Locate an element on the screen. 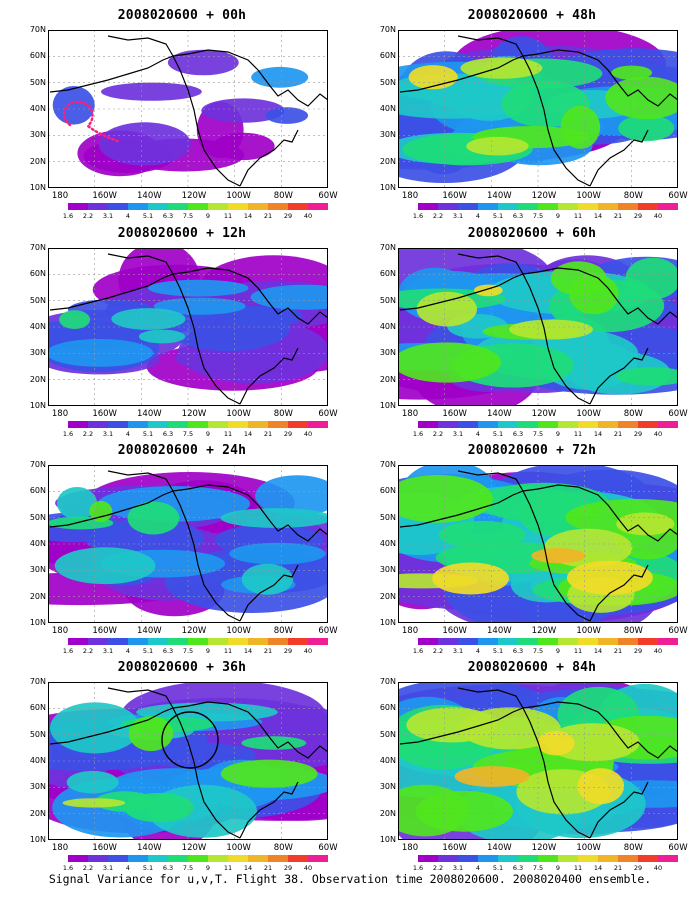 The width and height of the screenshot is (700, 900). lon-label: 140W is located at coordinates (499, 631).